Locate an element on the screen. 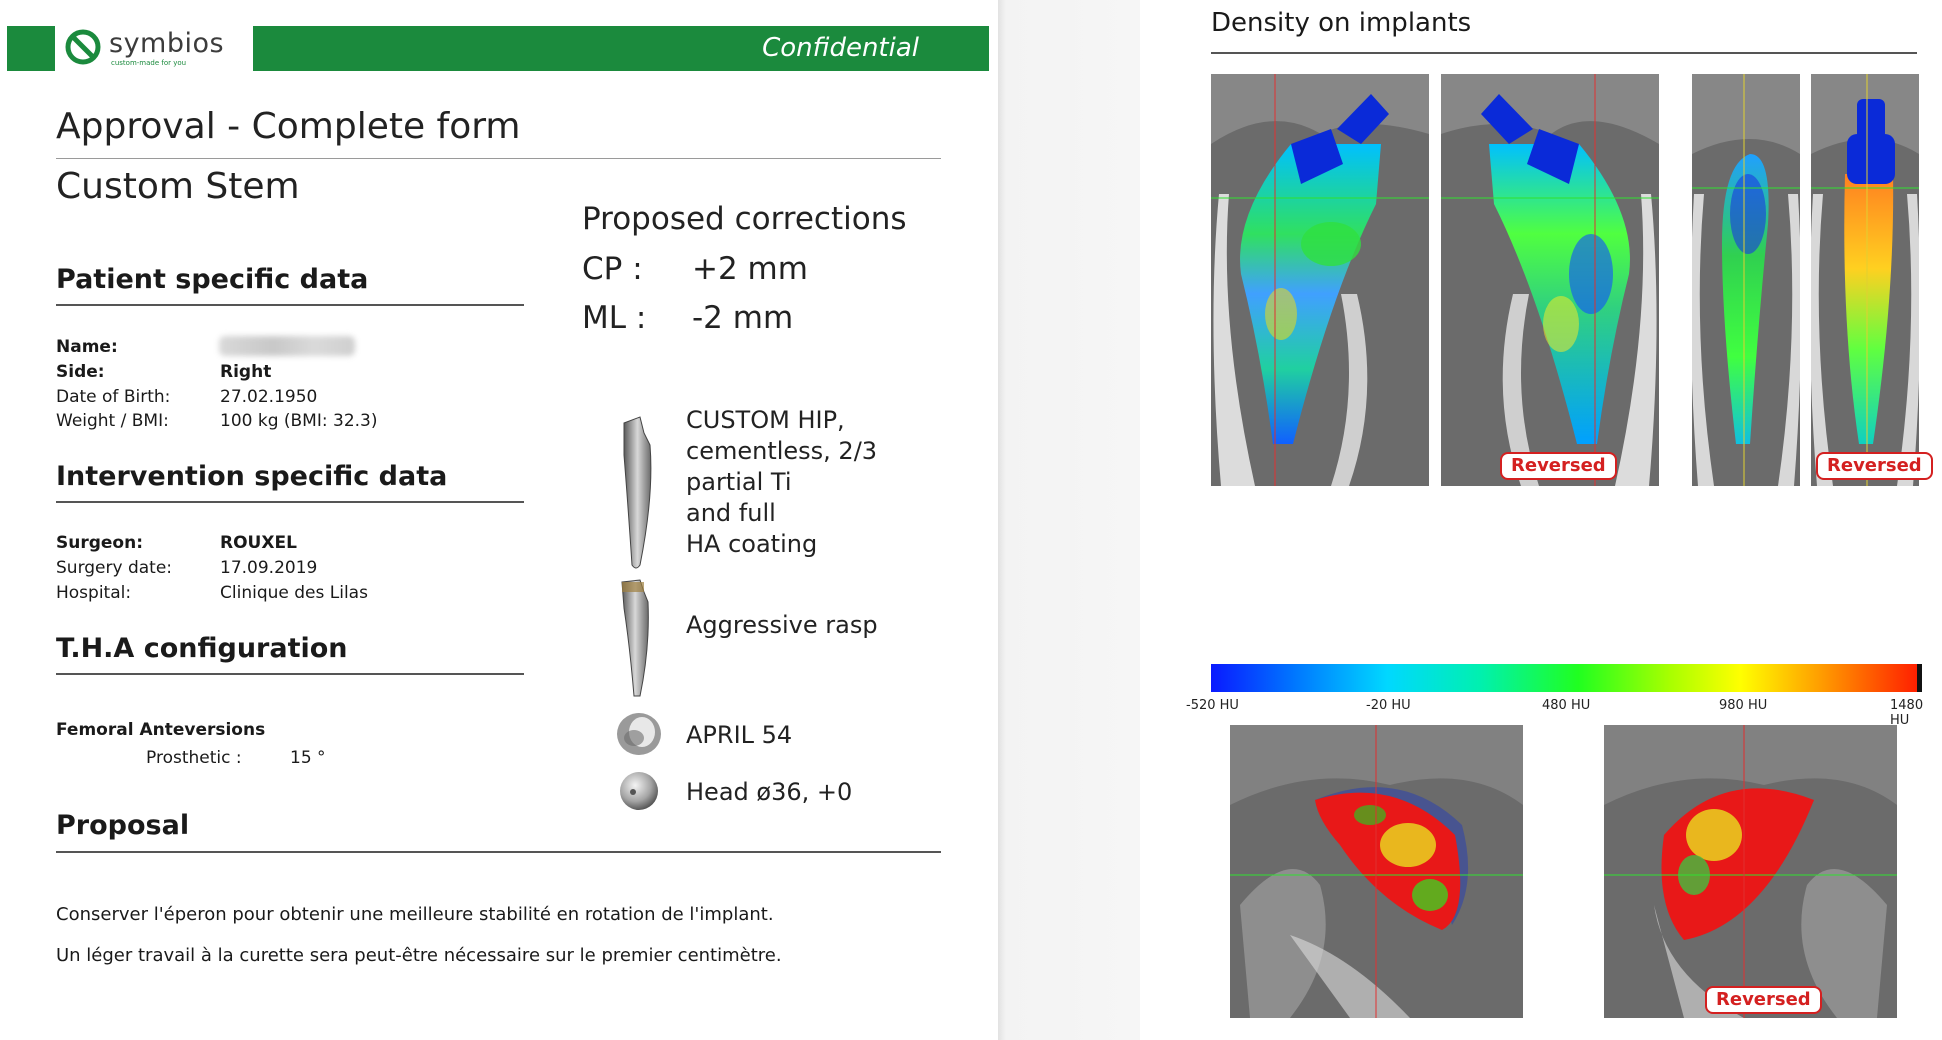 This screenshot has height=1040, width=1942. prosthetic-label: Prosthetic : is located at coordinates (194, 758).